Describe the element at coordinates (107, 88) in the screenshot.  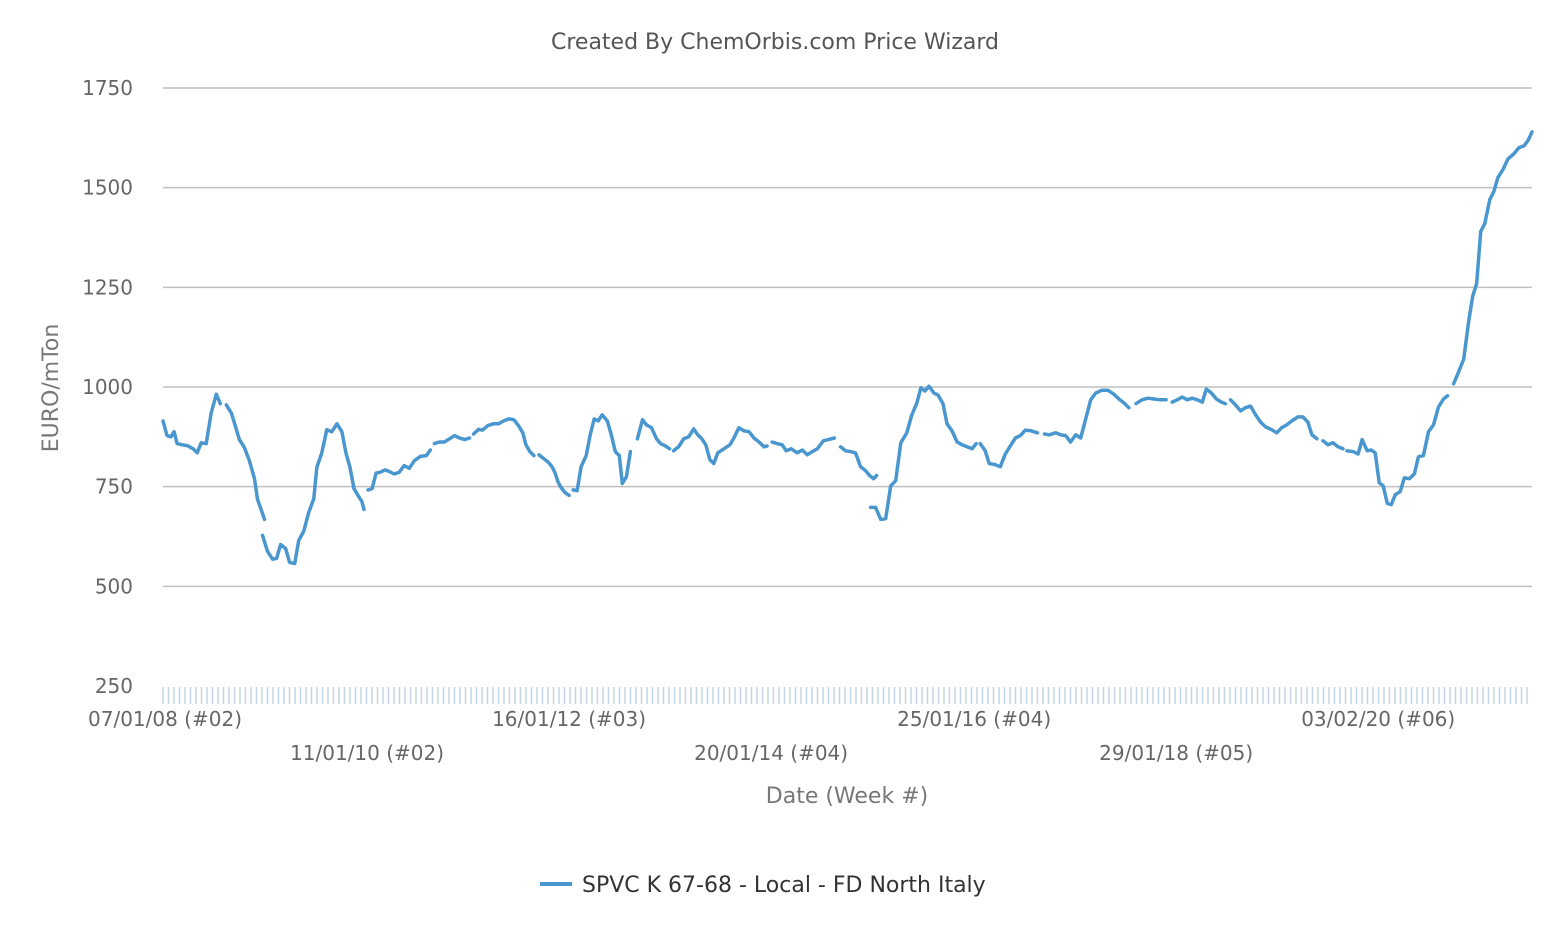
I see `y-tick-label: 1750` at that location.